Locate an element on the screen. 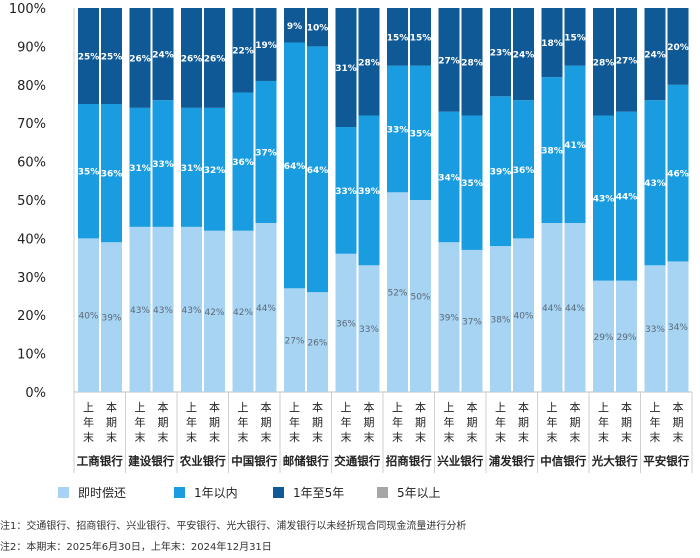 The image size is (700, 558). period-label: 本 is located at coordinates (472, 407).